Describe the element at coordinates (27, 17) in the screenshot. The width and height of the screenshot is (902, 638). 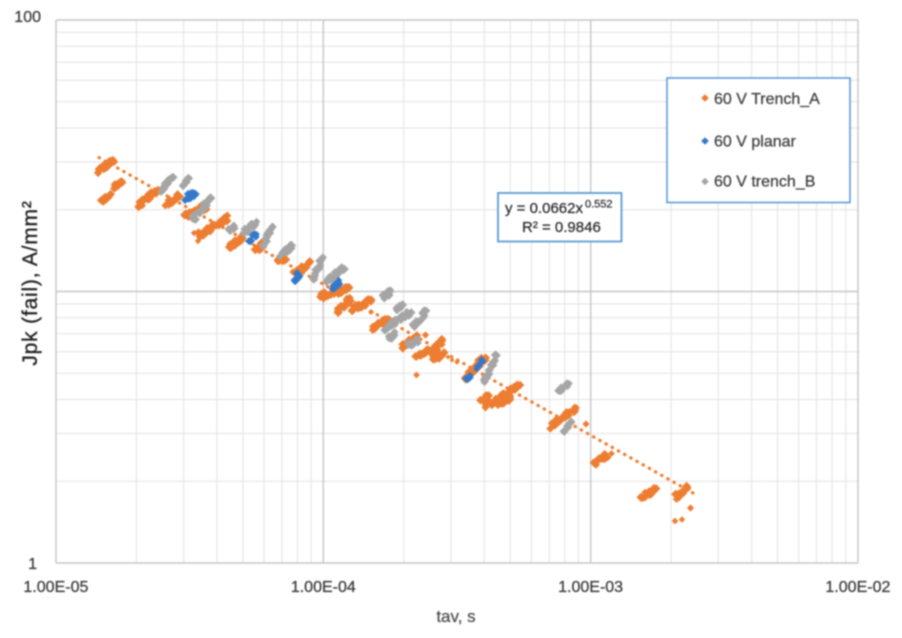
I see `svg-text: 100` at that location.